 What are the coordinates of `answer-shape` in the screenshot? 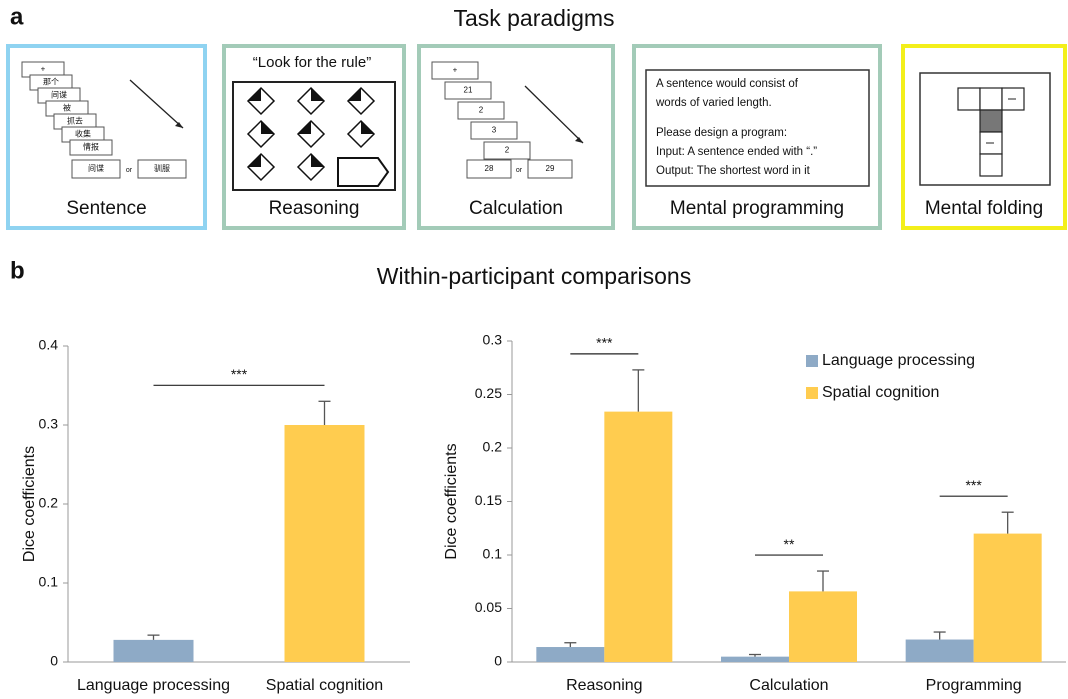 It's located at (363, 172).